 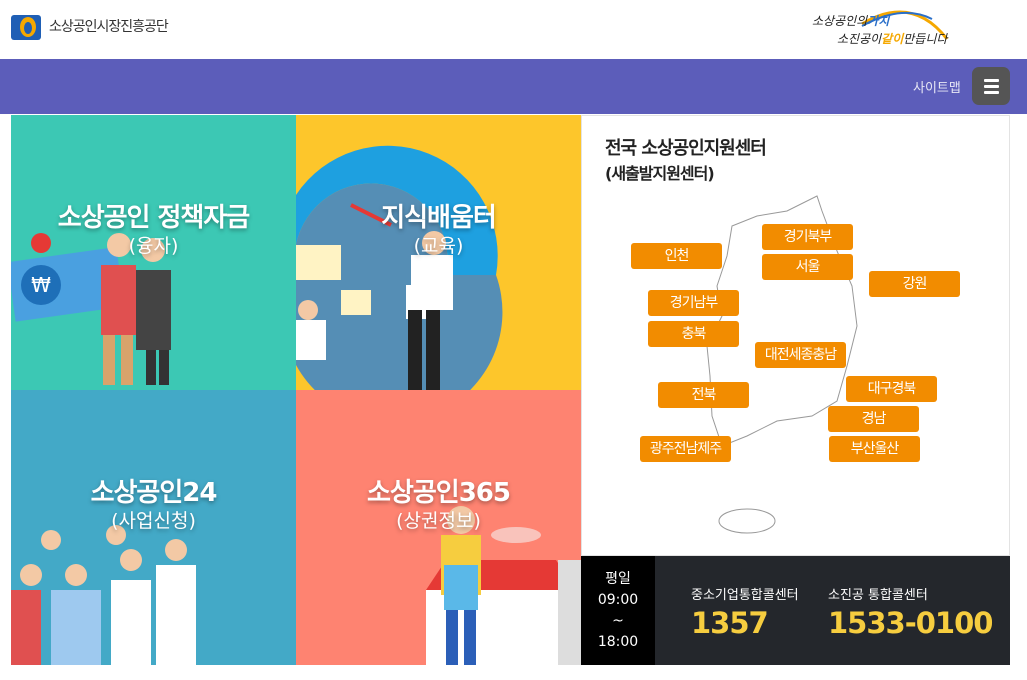 I want to click on slogan-text: 소상공인의, so click(x=840, y=21).